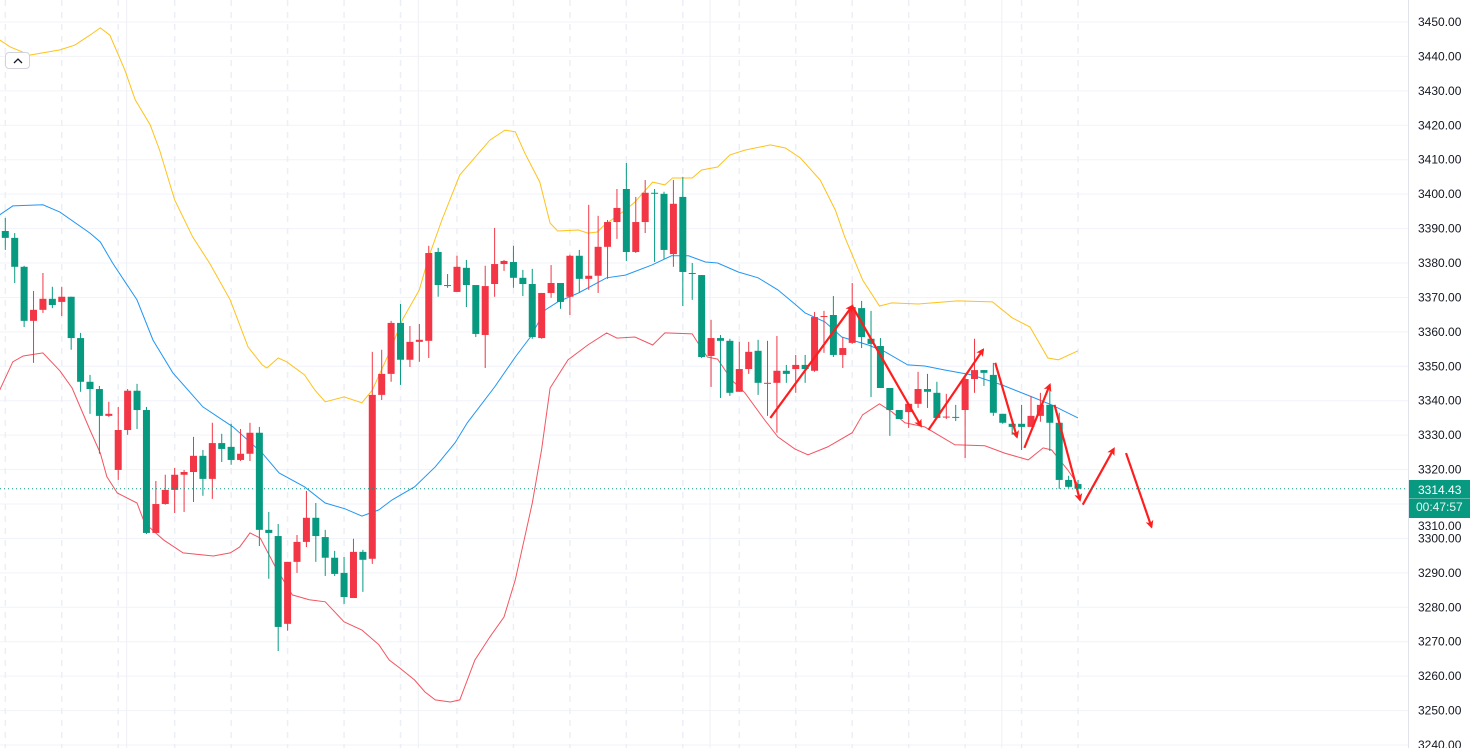  What do you see at coordinates (17, 60) in the screenshot?
I see `collapse-button` at bounding box center [17, 60].